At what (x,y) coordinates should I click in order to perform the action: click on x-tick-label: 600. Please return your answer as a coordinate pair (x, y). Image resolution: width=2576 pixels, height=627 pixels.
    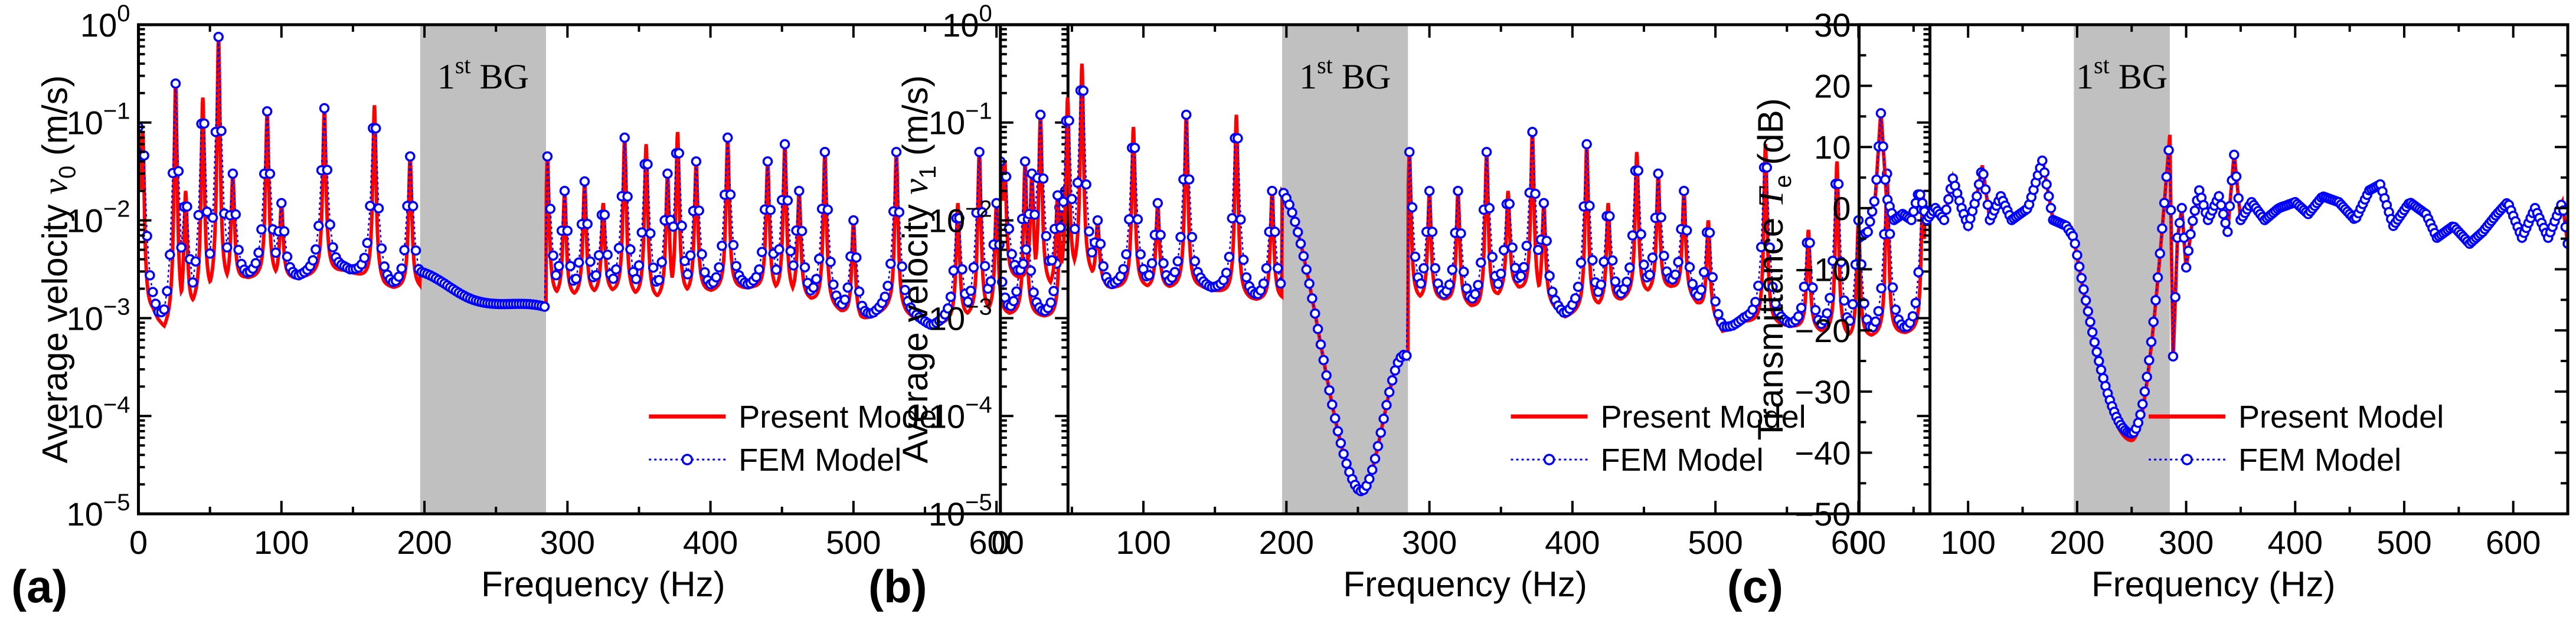
    Looking at the image, I should click on (996, 542).